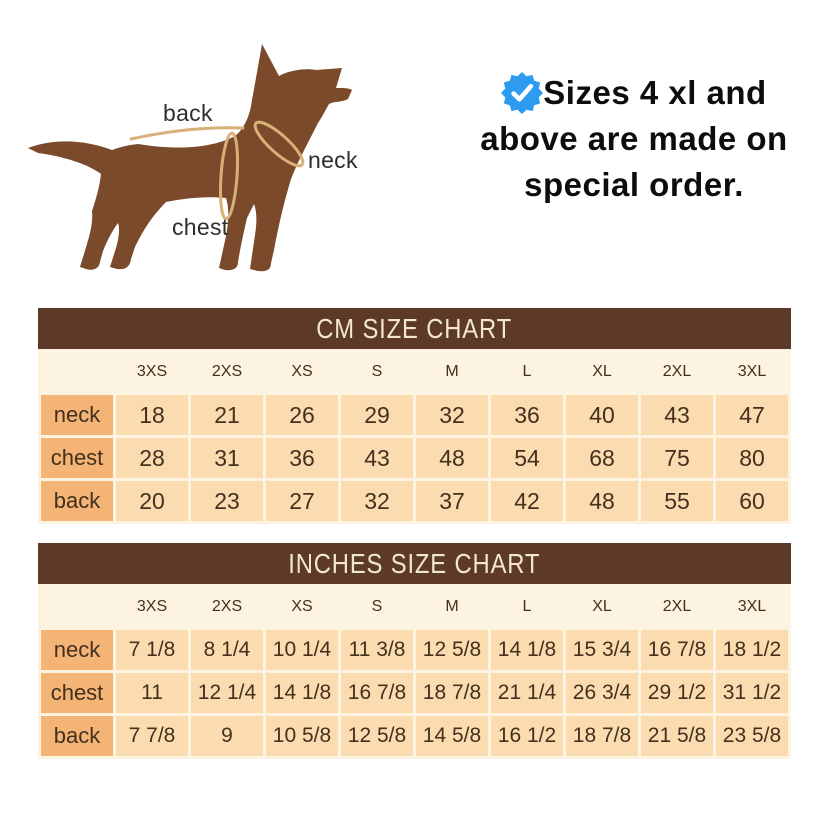 Image resolution: width=828 pixels, height=828 pixels. What do you see at coordinates (377, 415) in the screenshot?
I see `size-value-cell: 29` at bounding box center [377, 415].